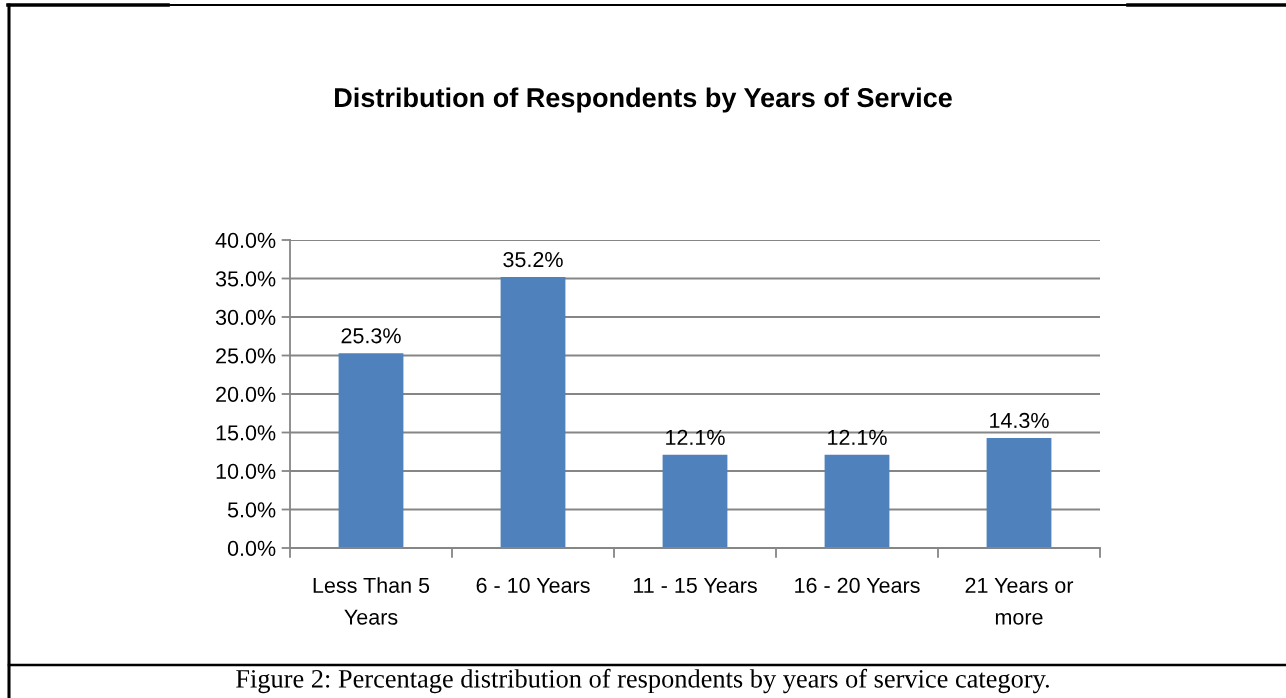 Image resolution: width=1286 pixels, height=698 pixels. Describe the element at coordinates (857, 585) in the screenshot. I see `x-tick-label: 16 - 20 Years` at that location.